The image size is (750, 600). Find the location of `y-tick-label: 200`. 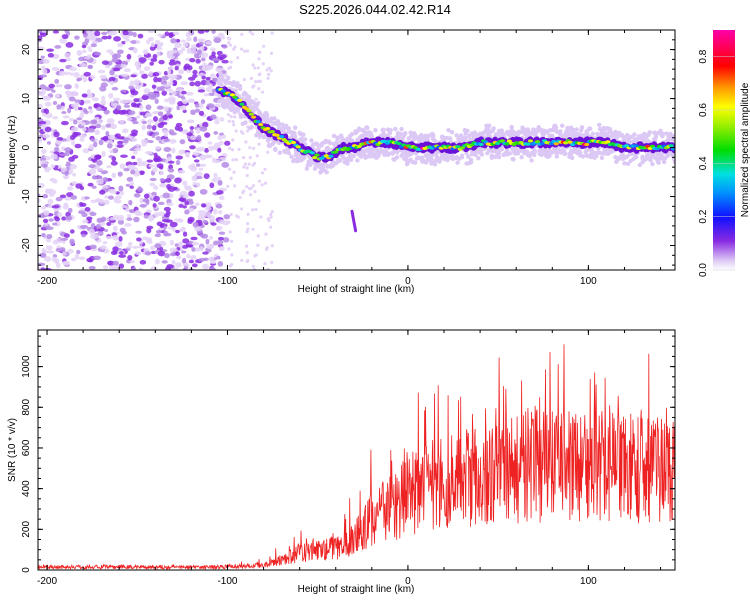

y-tick-label: 200 is located at coordinates (26, 529).